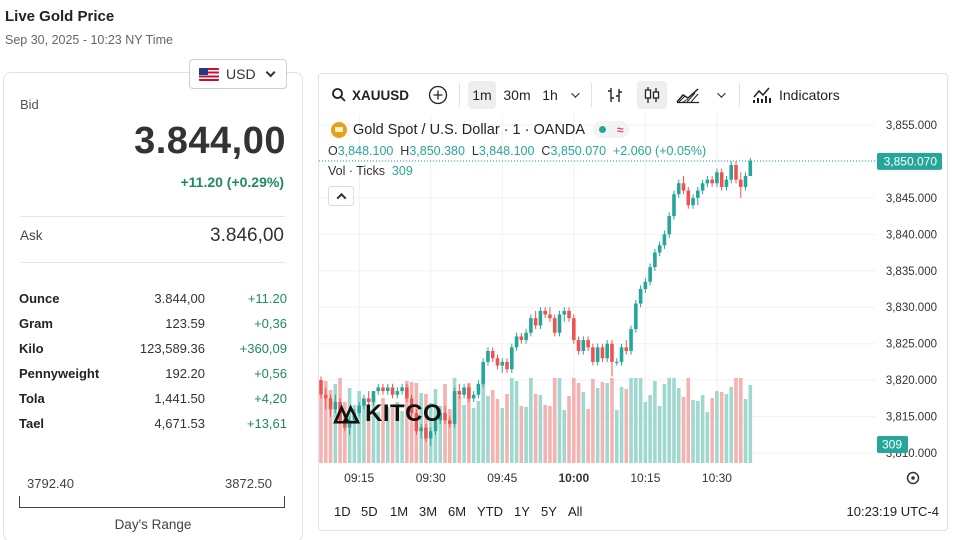 The image size is (954, 540). I want to click on range-5d: 5D, so click(369, 511).